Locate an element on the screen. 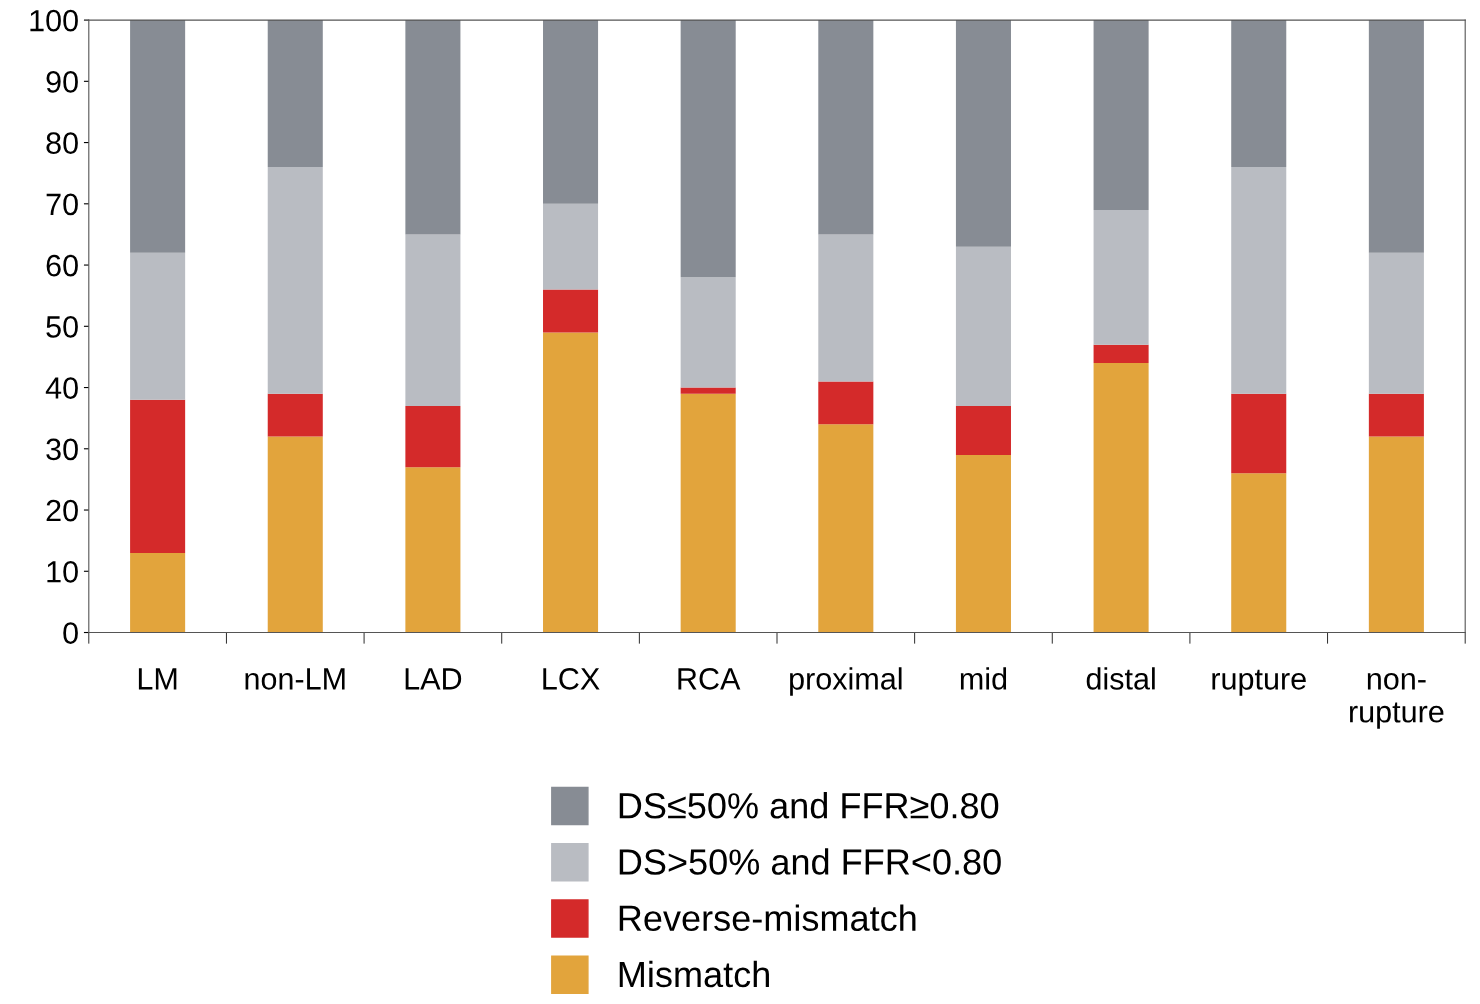  y-tick-label: 30 is located at coordinates (62, 449).